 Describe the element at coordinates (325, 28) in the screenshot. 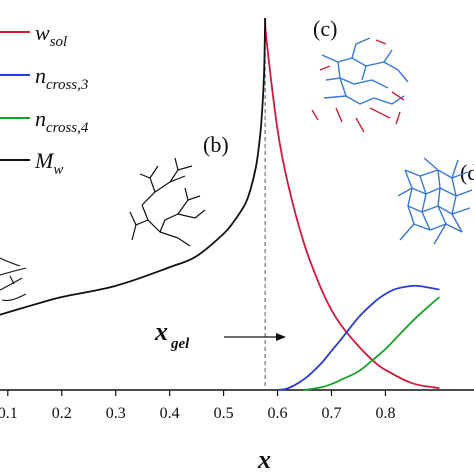

I see `annotation-c: (c)` at that location.